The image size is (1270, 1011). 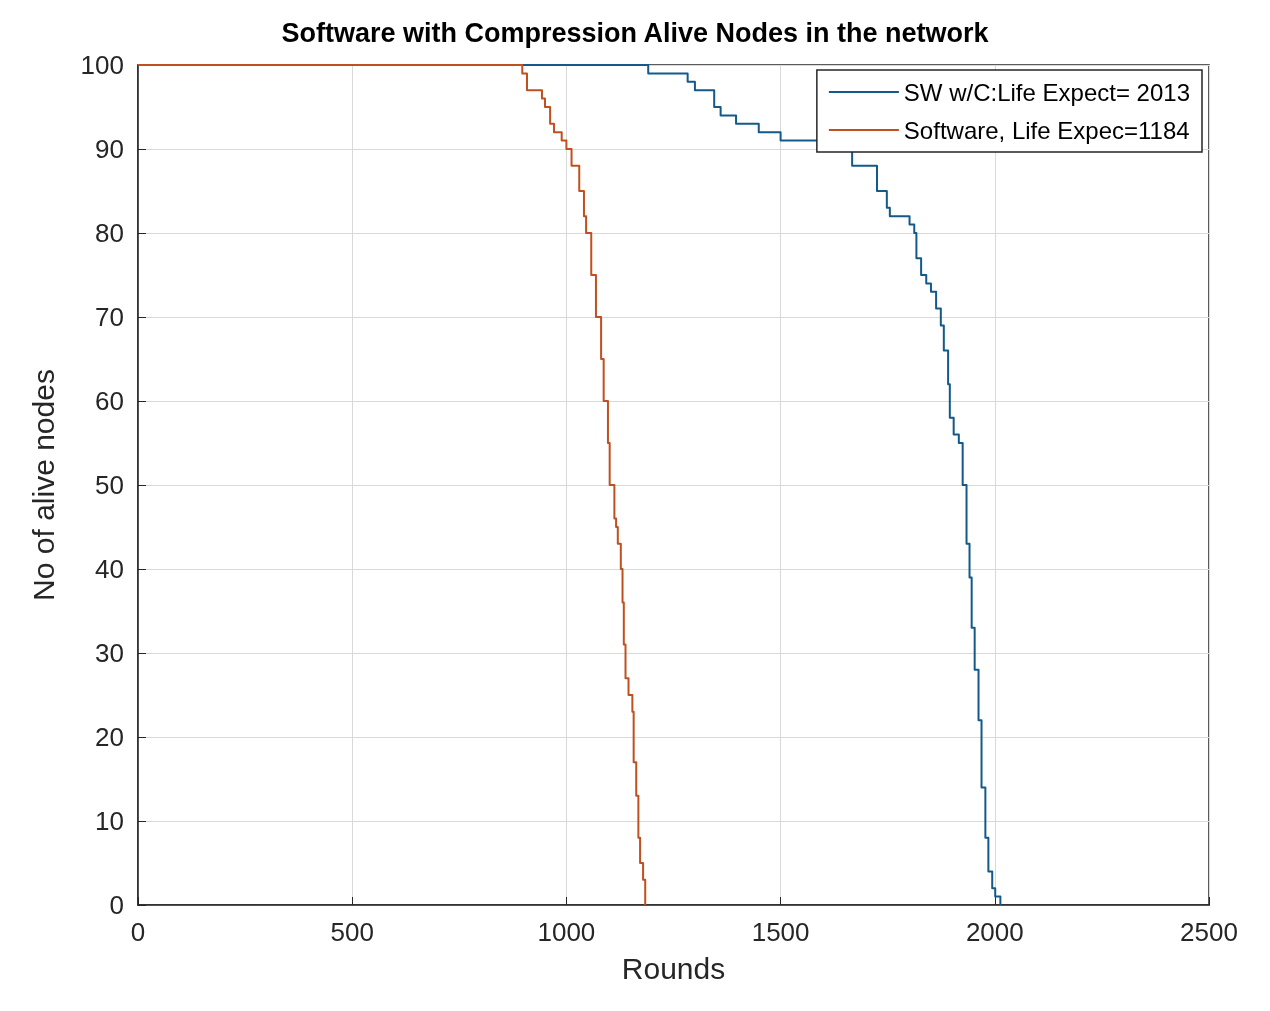 I want to click on y-tick-label: 40, so click(x=109, y=569).